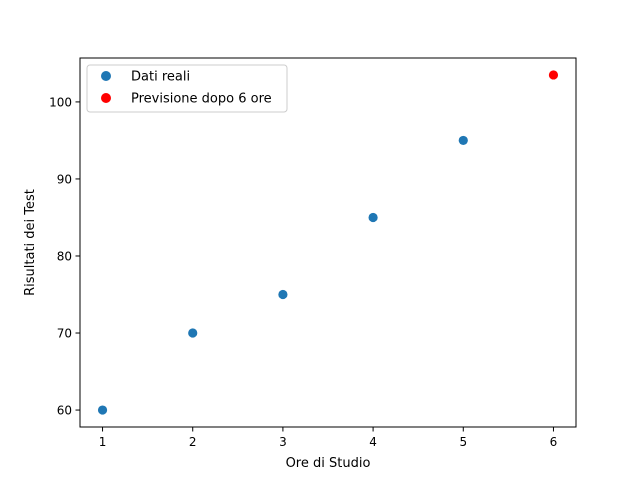  Describe the element at coordinates (64, 179) in the screenshot. I see `y-tick-label: 90` at that location.